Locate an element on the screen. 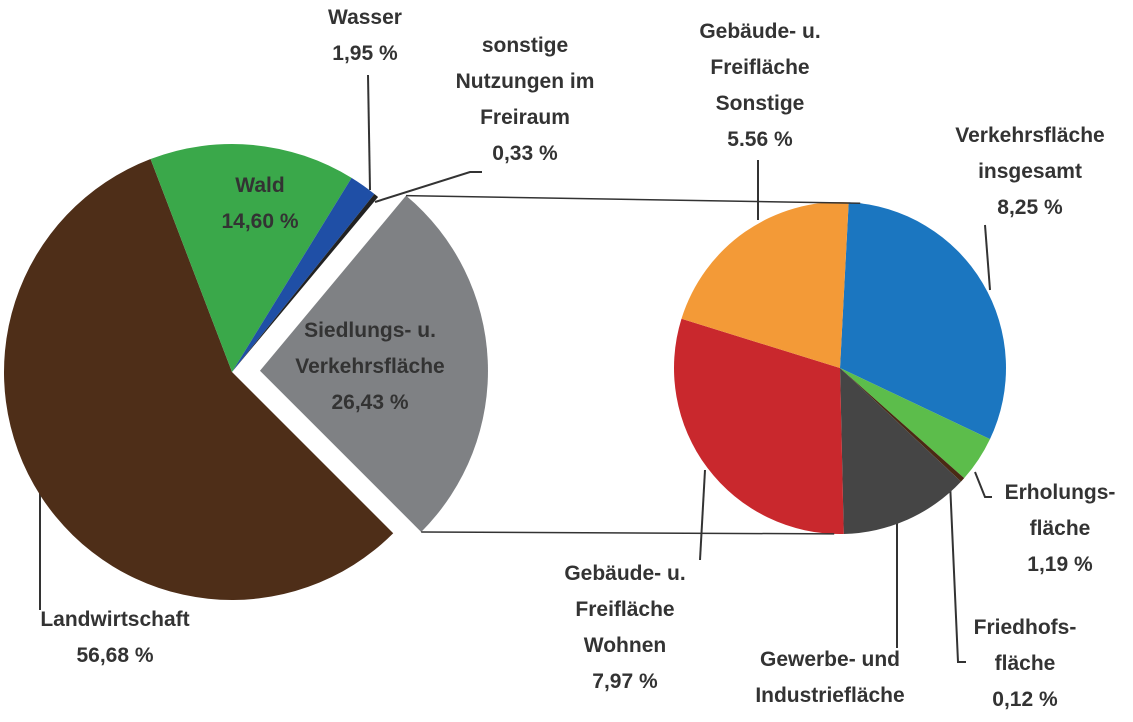 Image resolution: width=1133 pixels, height=722 pixels. slice-label: sonstige Nutzungen im Freiraum 0,33 % is located at coordinates (525, 100).